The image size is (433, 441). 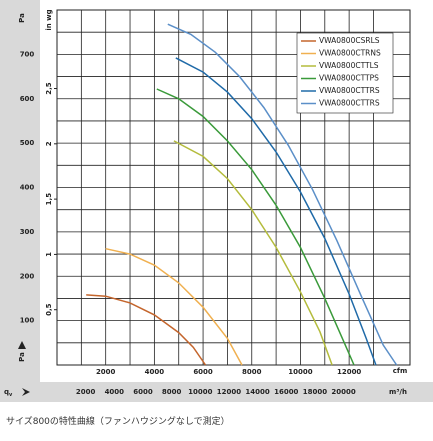 I want to click on x-tick-label: 10000, so click(x=300, y=372).